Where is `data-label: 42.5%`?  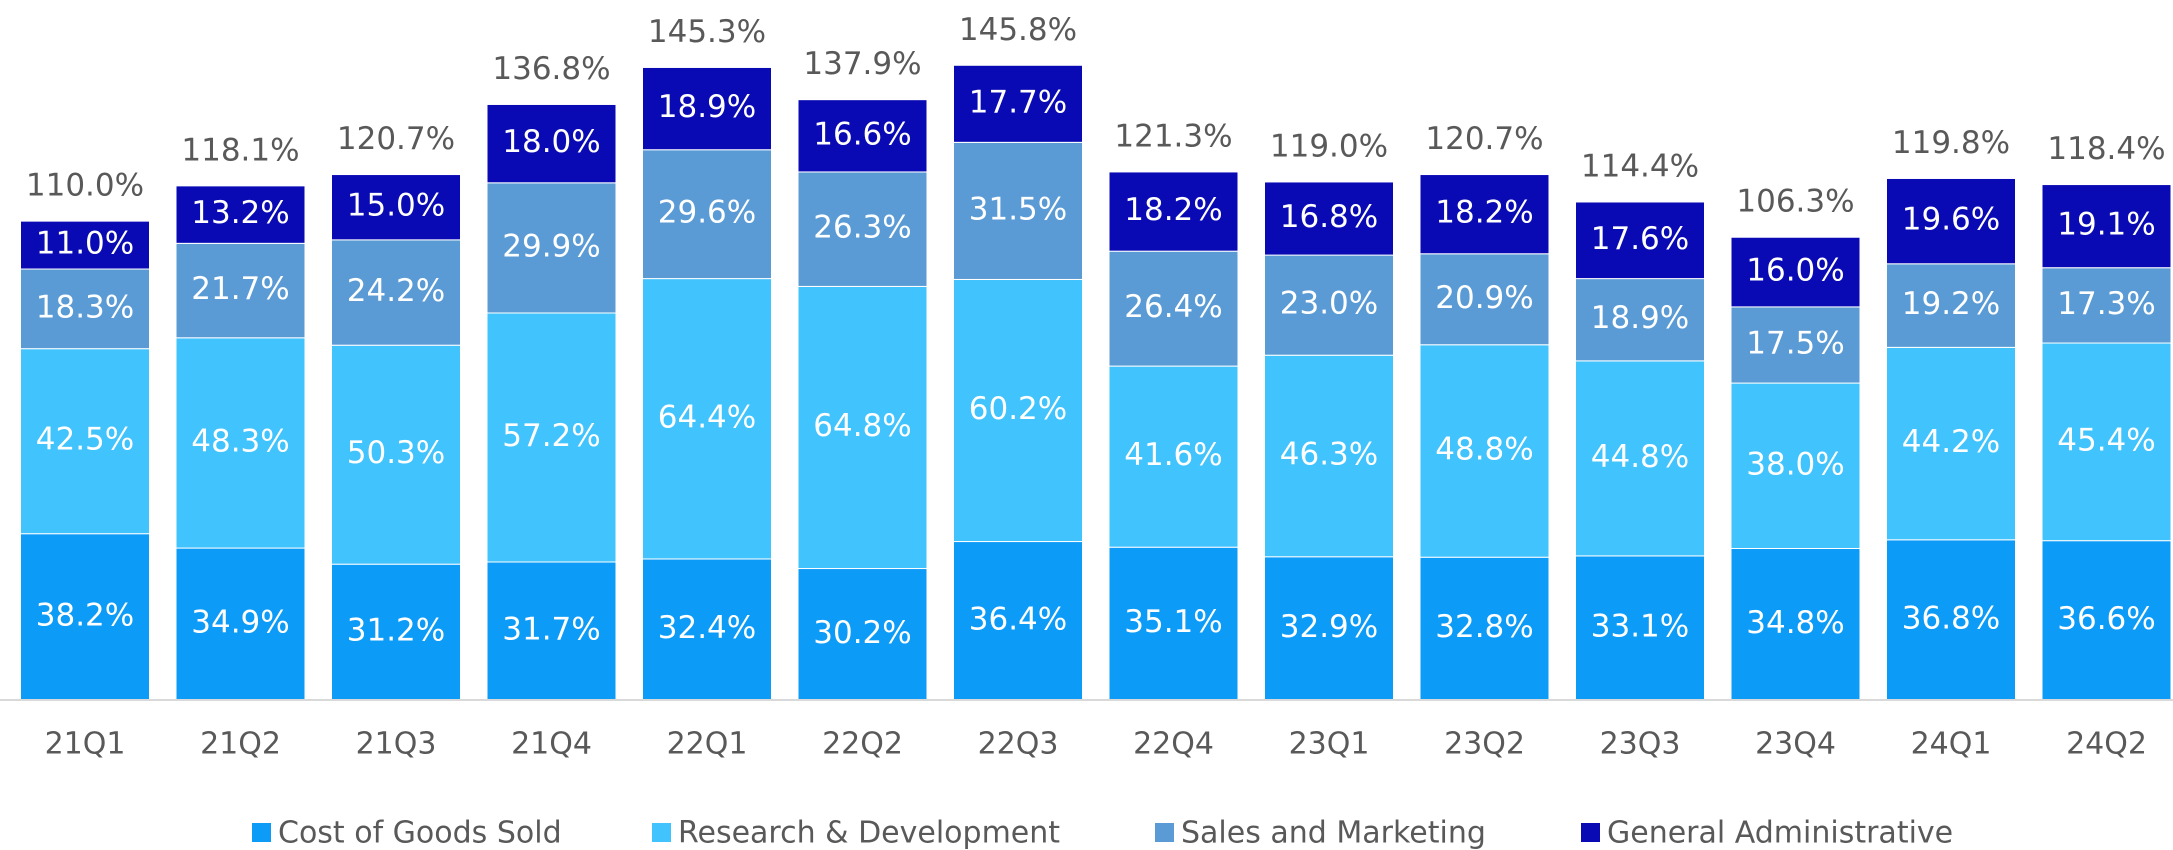 data-label: 42.5% is located at coordinates (85, 440).